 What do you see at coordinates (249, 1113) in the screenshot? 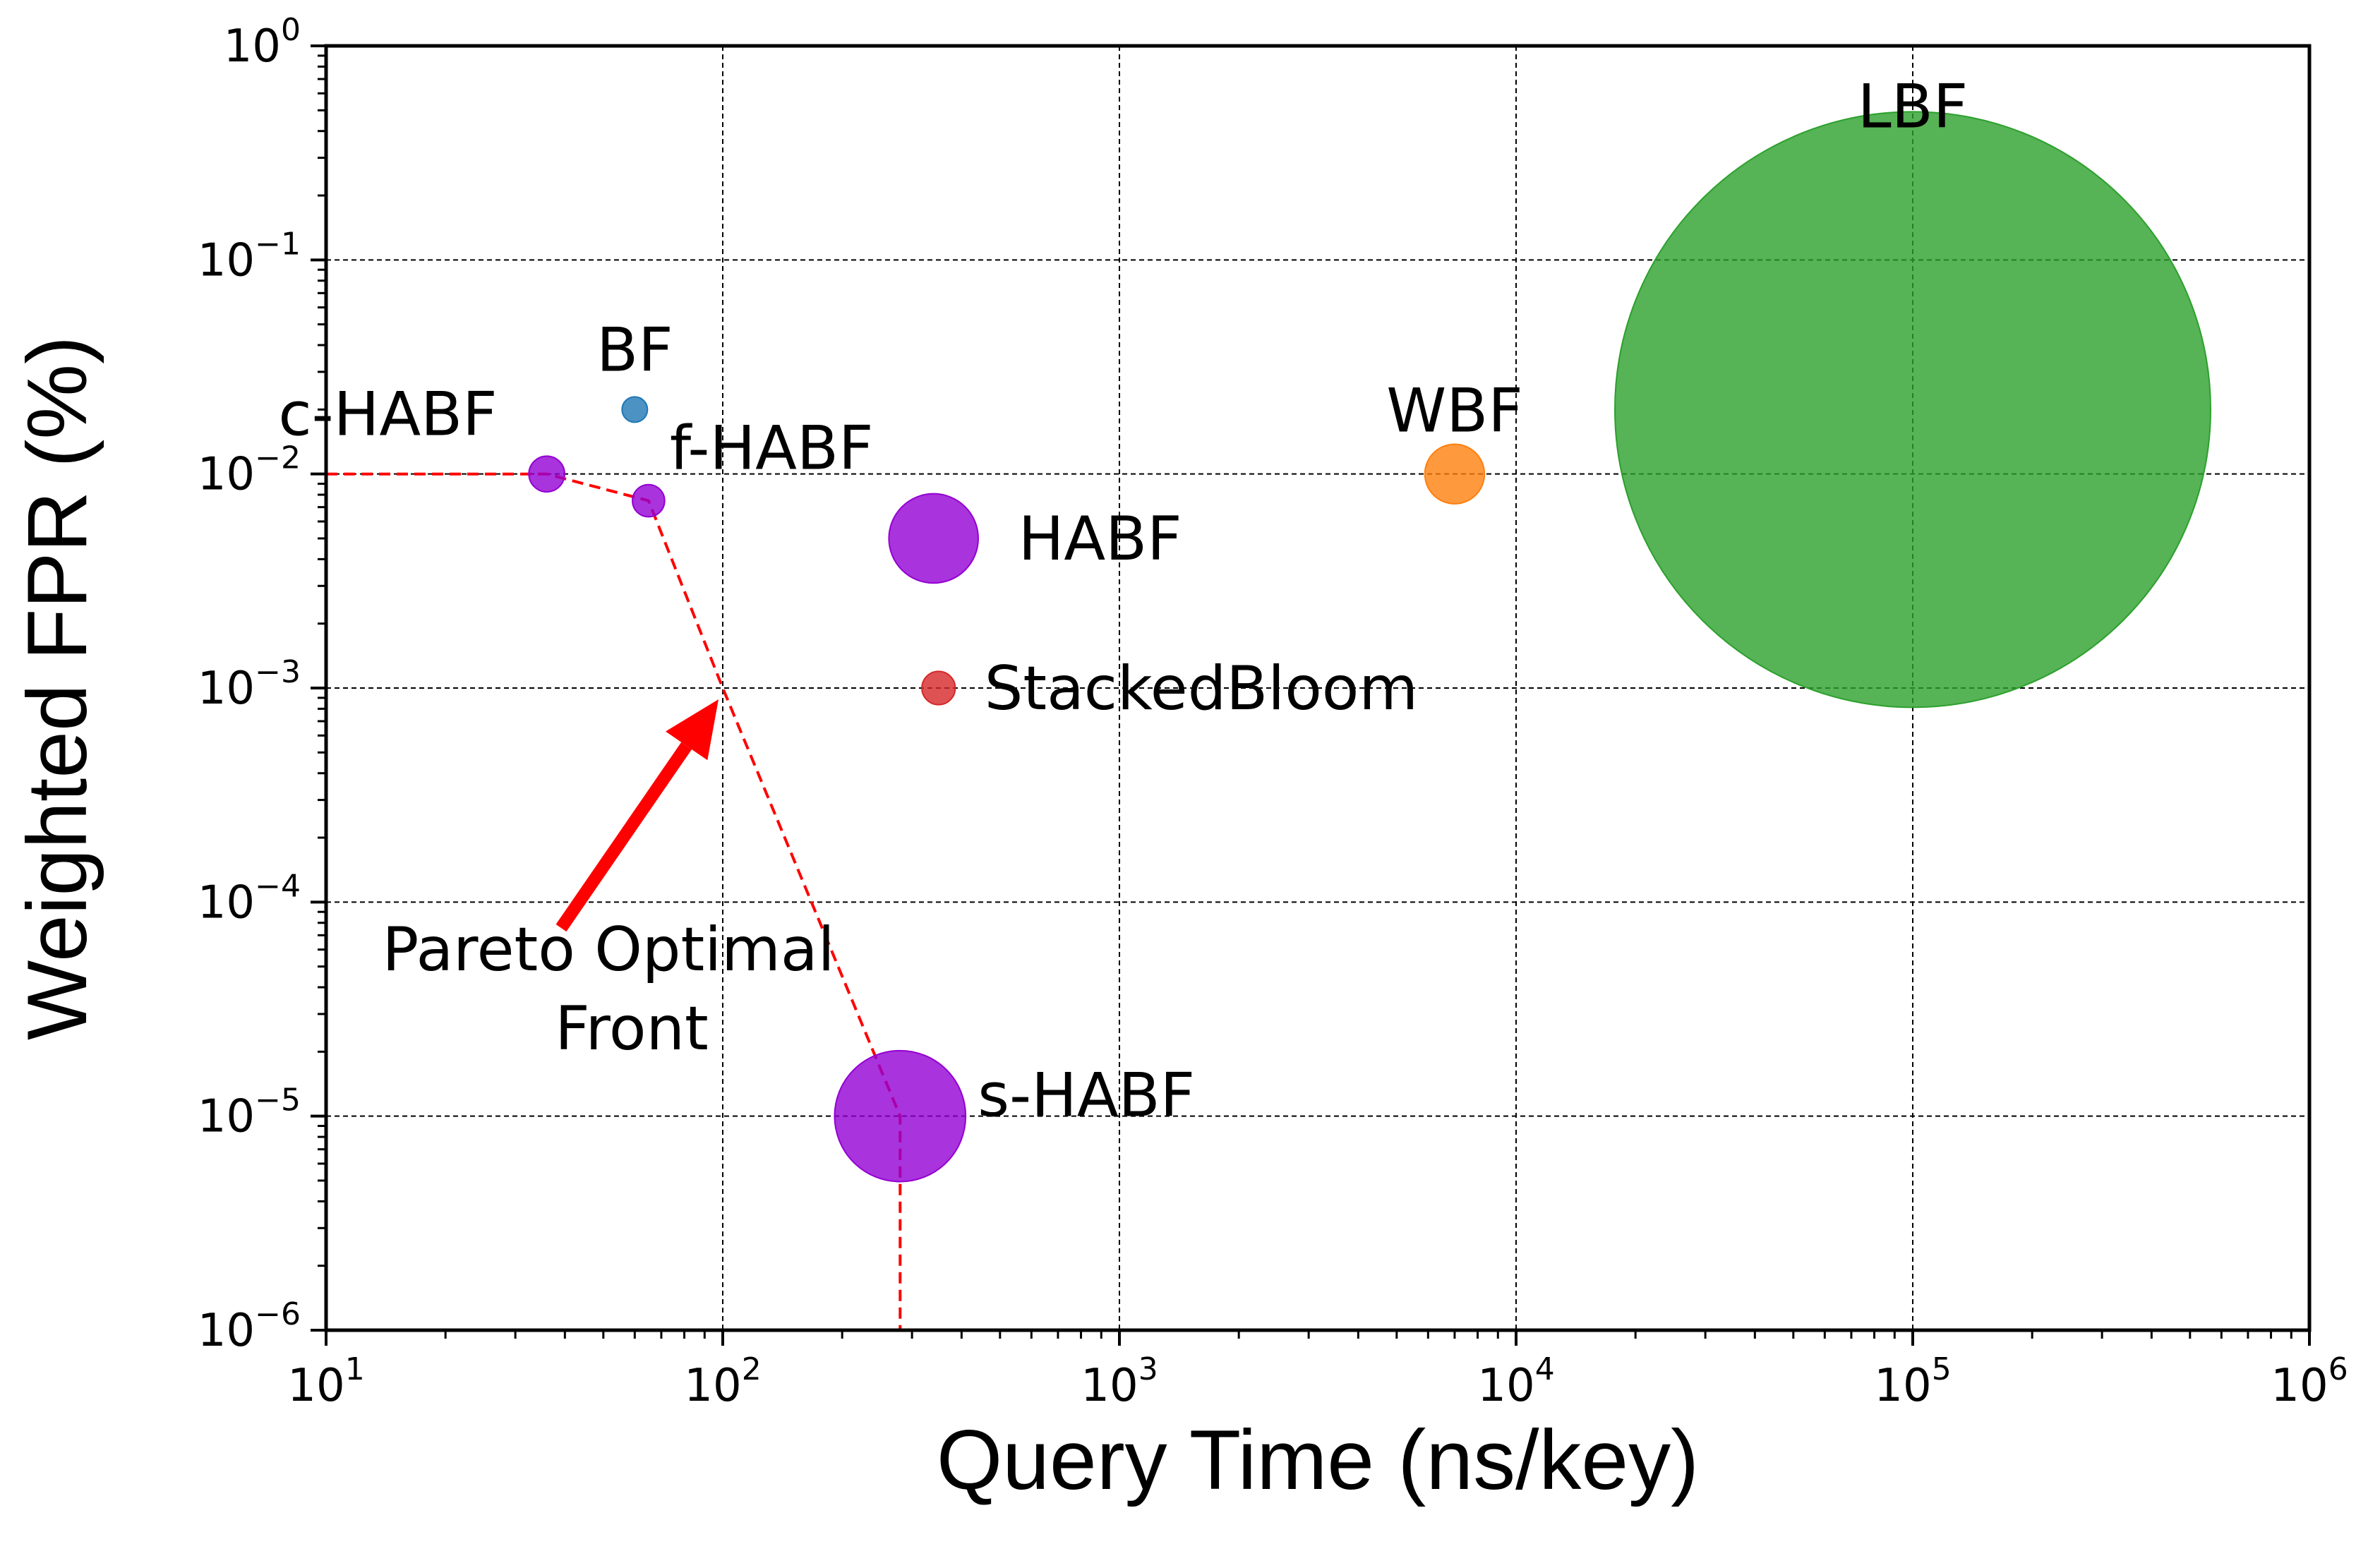
I see `y-tick-label: 10⁻⁵` at bounding box center [249, 1113].